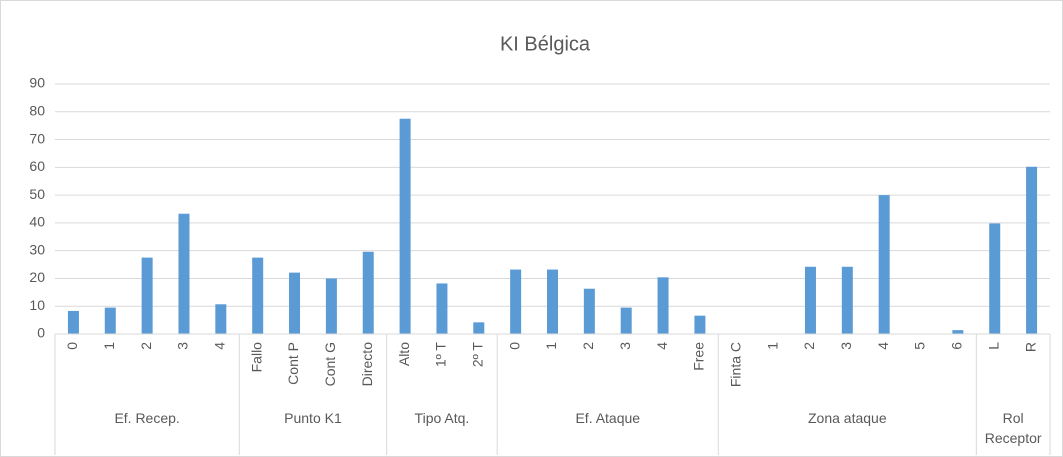 This screenshot has height=457, width=1063. What do you see at coordinates (37, 249) in the screenshot?
I see `y-tick-label: 30` at bounding box center [37, 249].